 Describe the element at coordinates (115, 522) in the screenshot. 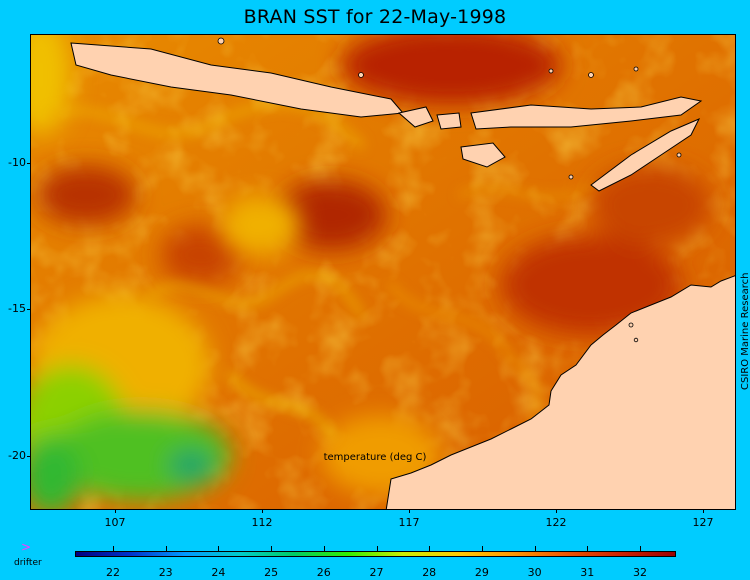

I see `x-tick-label: 107` at that location.